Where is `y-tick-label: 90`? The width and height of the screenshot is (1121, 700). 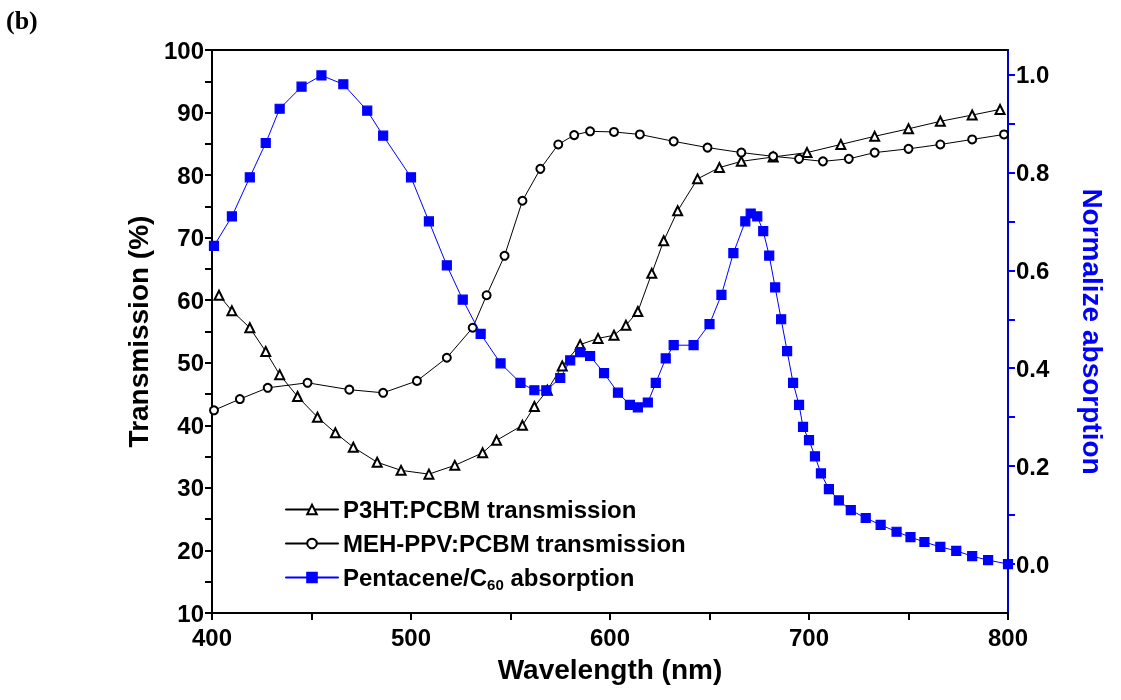 y-tick-label: 90 is located at coordinates (190, 113).